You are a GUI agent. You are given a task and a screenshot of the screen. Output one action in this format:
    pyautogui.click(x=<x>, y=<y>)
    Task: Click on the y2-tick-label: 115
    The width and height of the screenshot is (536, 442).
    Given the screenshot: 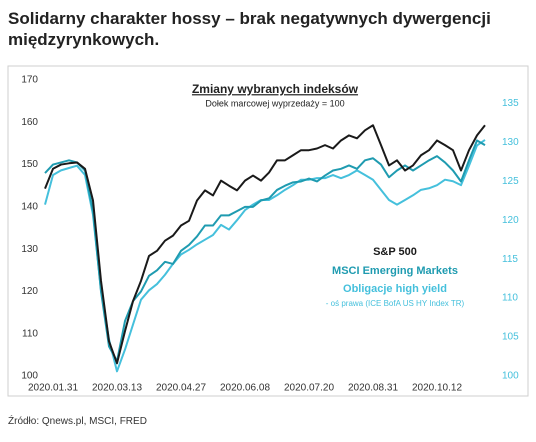 What is the action you would take?
    pyautogui.click(x=510, y=259)
    